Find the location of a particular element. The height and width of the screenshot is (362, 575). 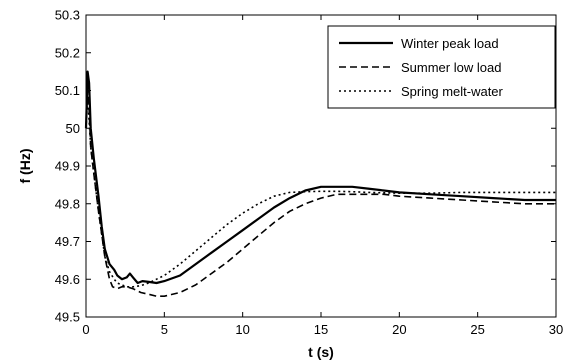

y-tick-label: 49.6 is located at coordinates (67, 279).